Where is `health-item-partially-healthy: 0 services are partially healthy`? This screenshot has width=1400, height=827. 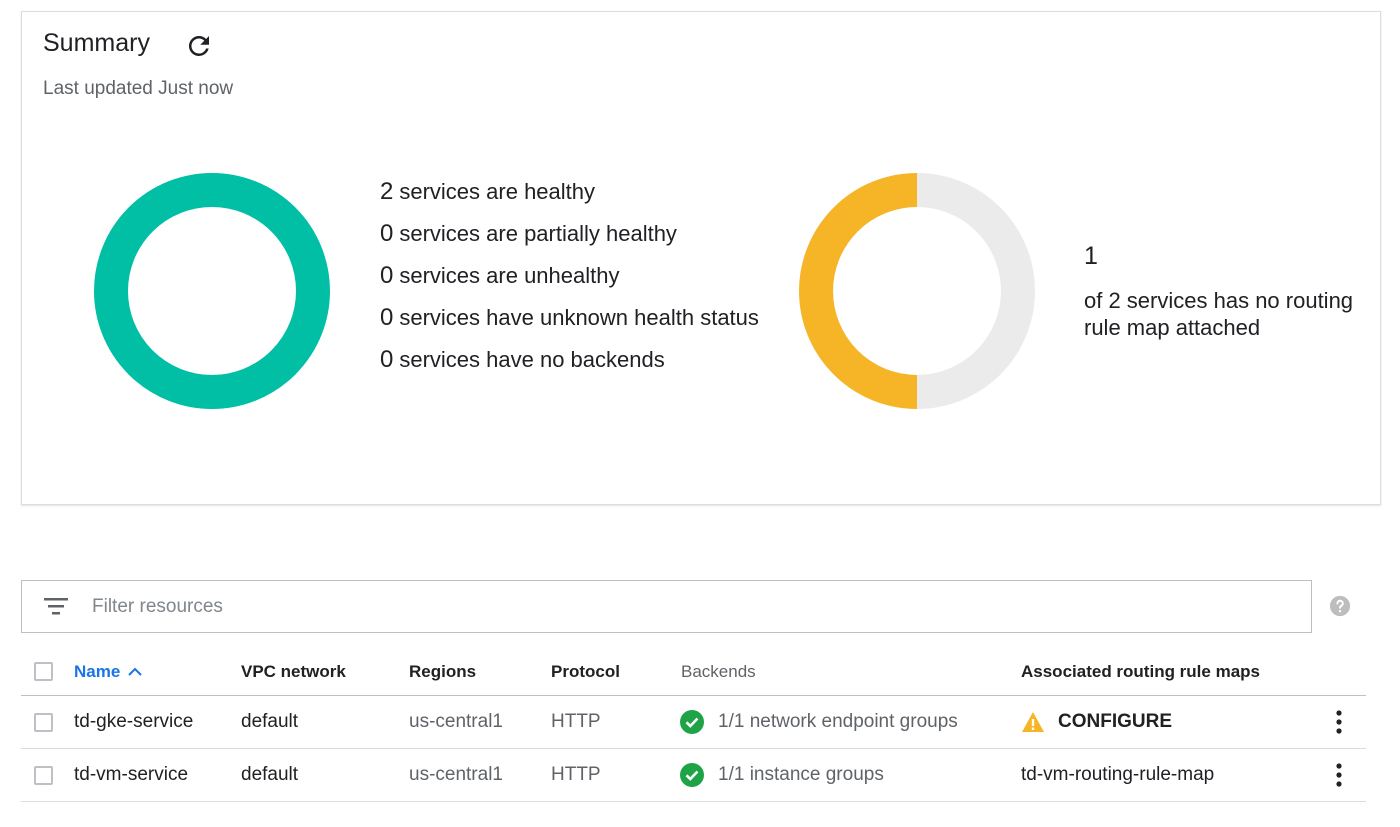 health-item-partially-healthy: 0 services are partially healthy is located at coordinates (570, 233).